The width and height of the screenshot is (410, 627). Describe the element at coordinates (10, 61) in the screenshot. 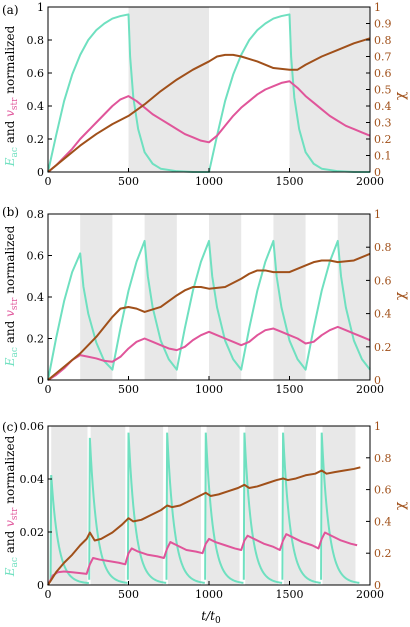

I see `normalized-text: normalized` at that location.